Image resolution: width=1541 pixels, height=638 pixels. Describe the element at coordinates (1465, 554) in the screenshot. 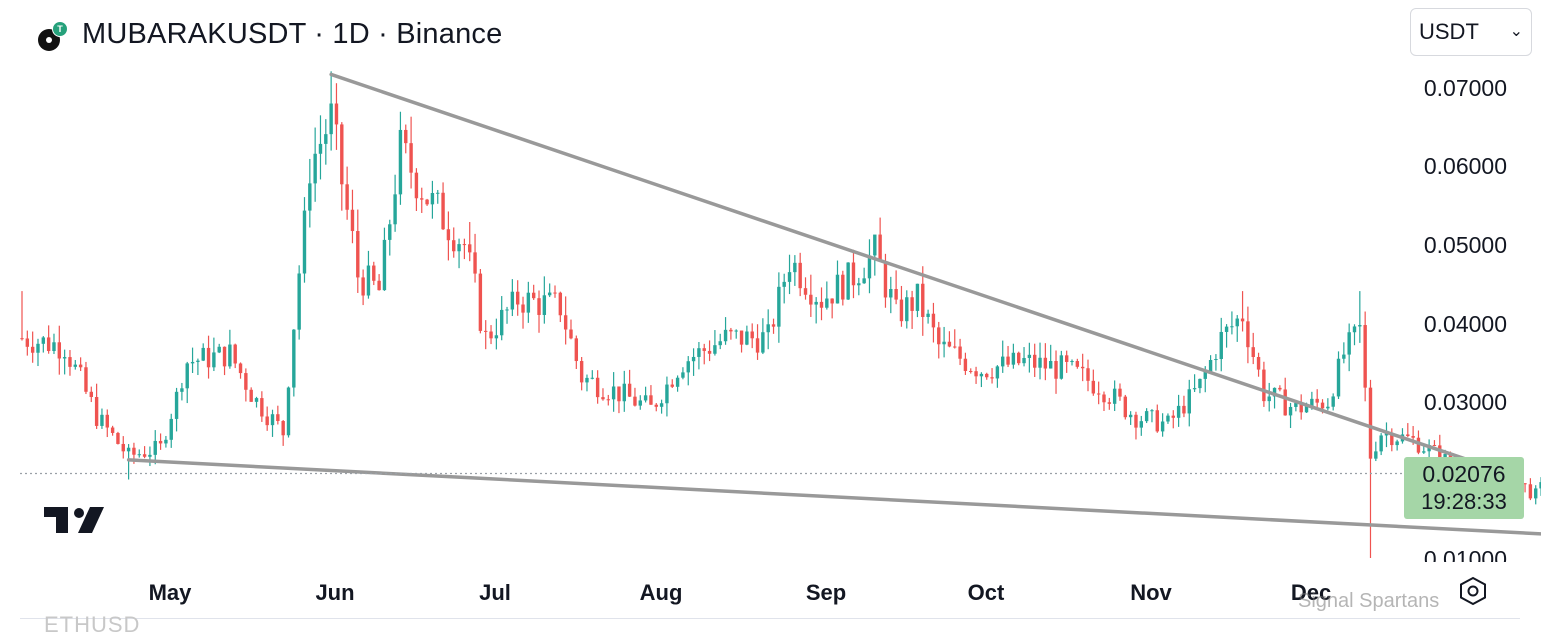

I see `y-tick-label: 0.01000` at that location.